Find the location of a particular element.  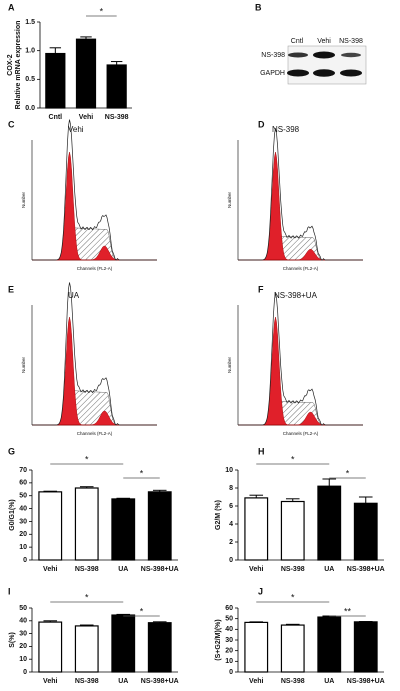

y-tick-label: 60 is located at coordinates (23, 483).